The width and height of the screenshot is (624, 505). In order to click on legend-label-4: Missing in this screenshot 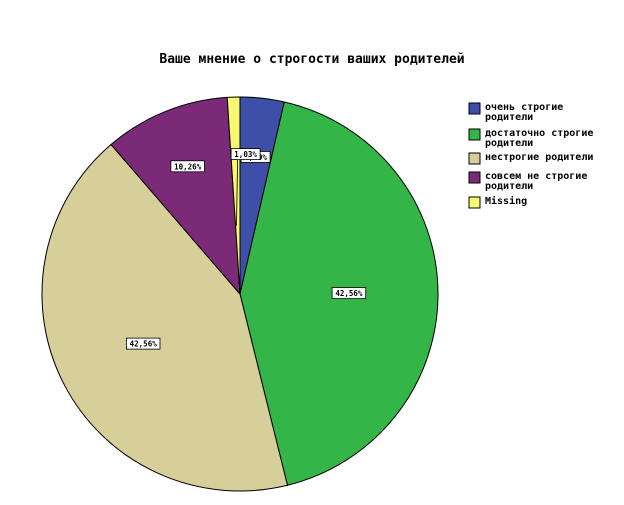, I will do `click(506, 201)`.